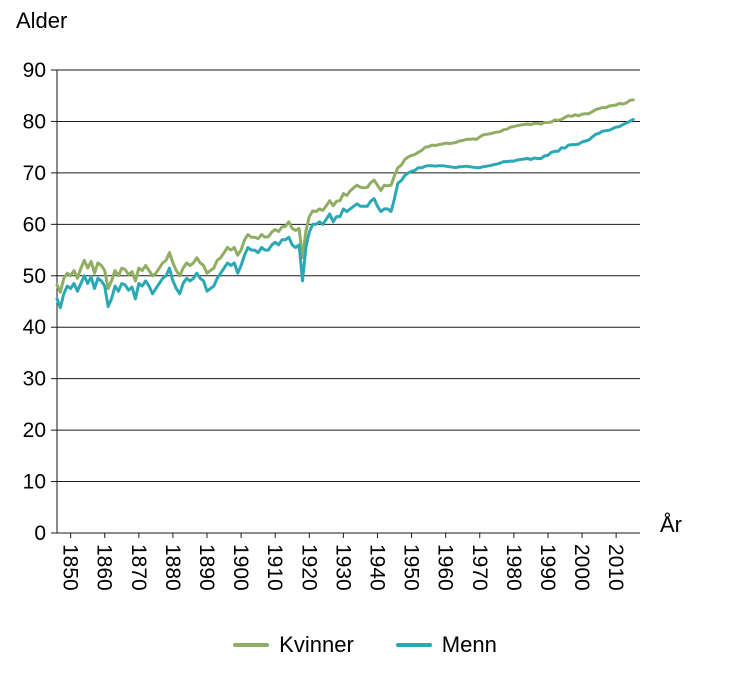 This screenshot has width=730, height=680. What do you see at coordinates (274, 567) in the screenshot?
I see `x-tick-label: 1910` at bounding box center [274, 567].